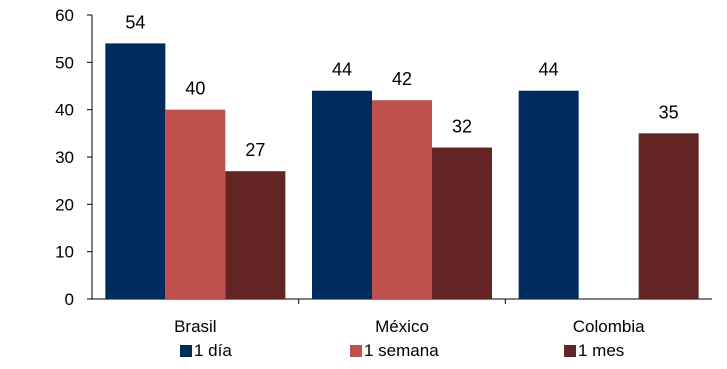 Image resolution: width=727 pixels, height=369 pixels. I want to click on data-label: 35, so click(669, 112).